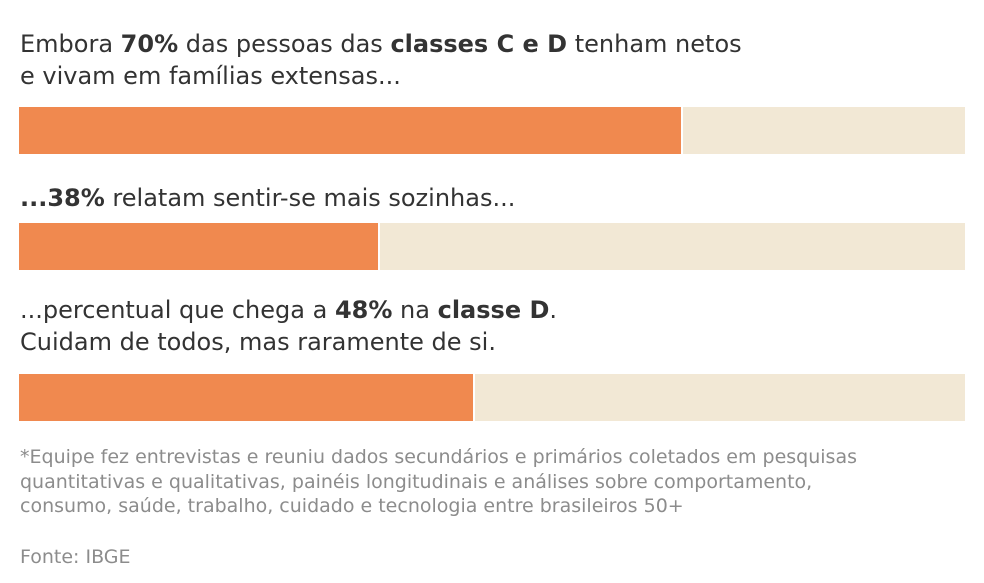 The height and width of the screenshot is (583, 984). I want to click on bar-1-label-seg: tenham netos, so click(654, 44).